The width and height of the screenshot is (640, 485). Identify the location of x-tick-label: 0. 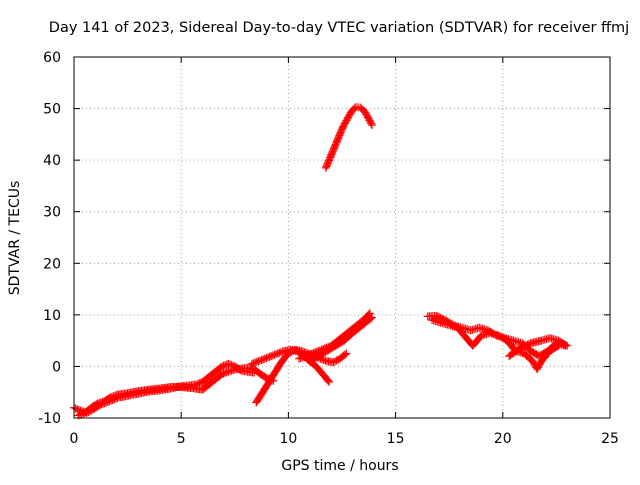
(74, 439).